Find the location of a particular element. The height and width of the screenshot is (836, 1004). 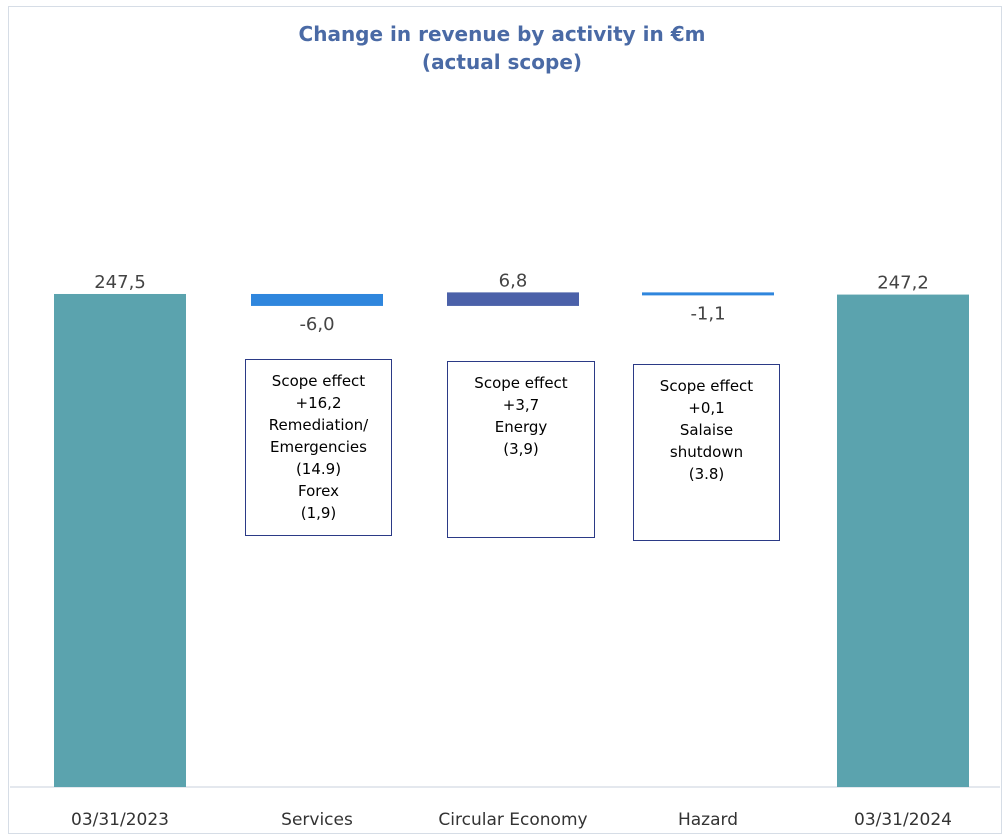

value-label-hazard: -1,1 is located at coordinates (707, 313).